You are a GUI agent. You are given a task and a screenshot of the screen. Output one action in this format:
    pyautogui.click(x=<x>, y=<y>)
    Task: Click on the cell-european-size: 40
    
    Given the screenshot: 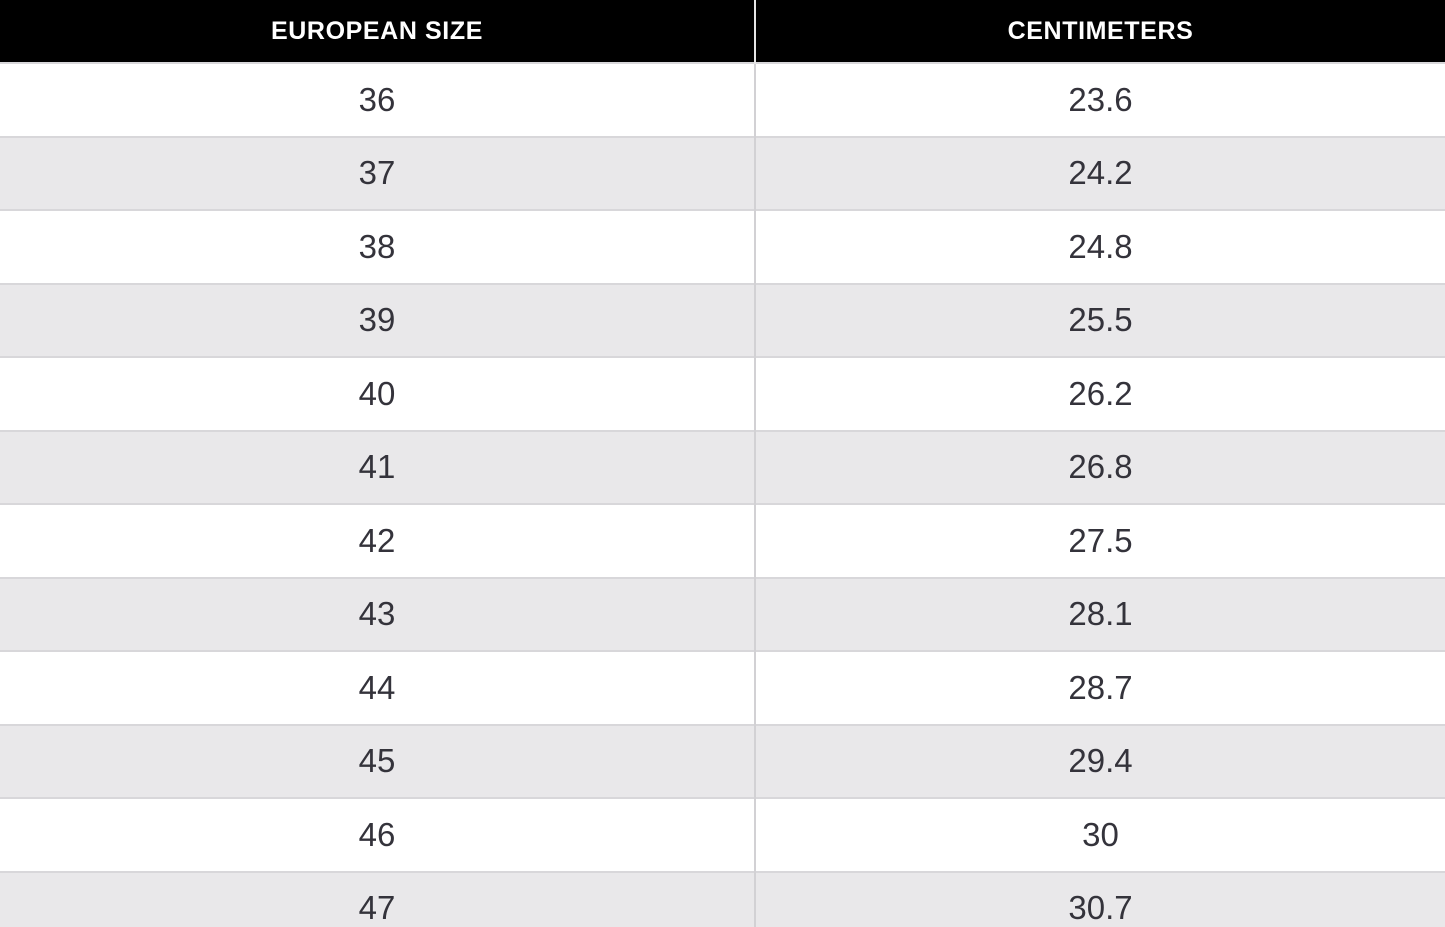 What is the action you would take?
    pyautogui.click(x=378, y=393)
    